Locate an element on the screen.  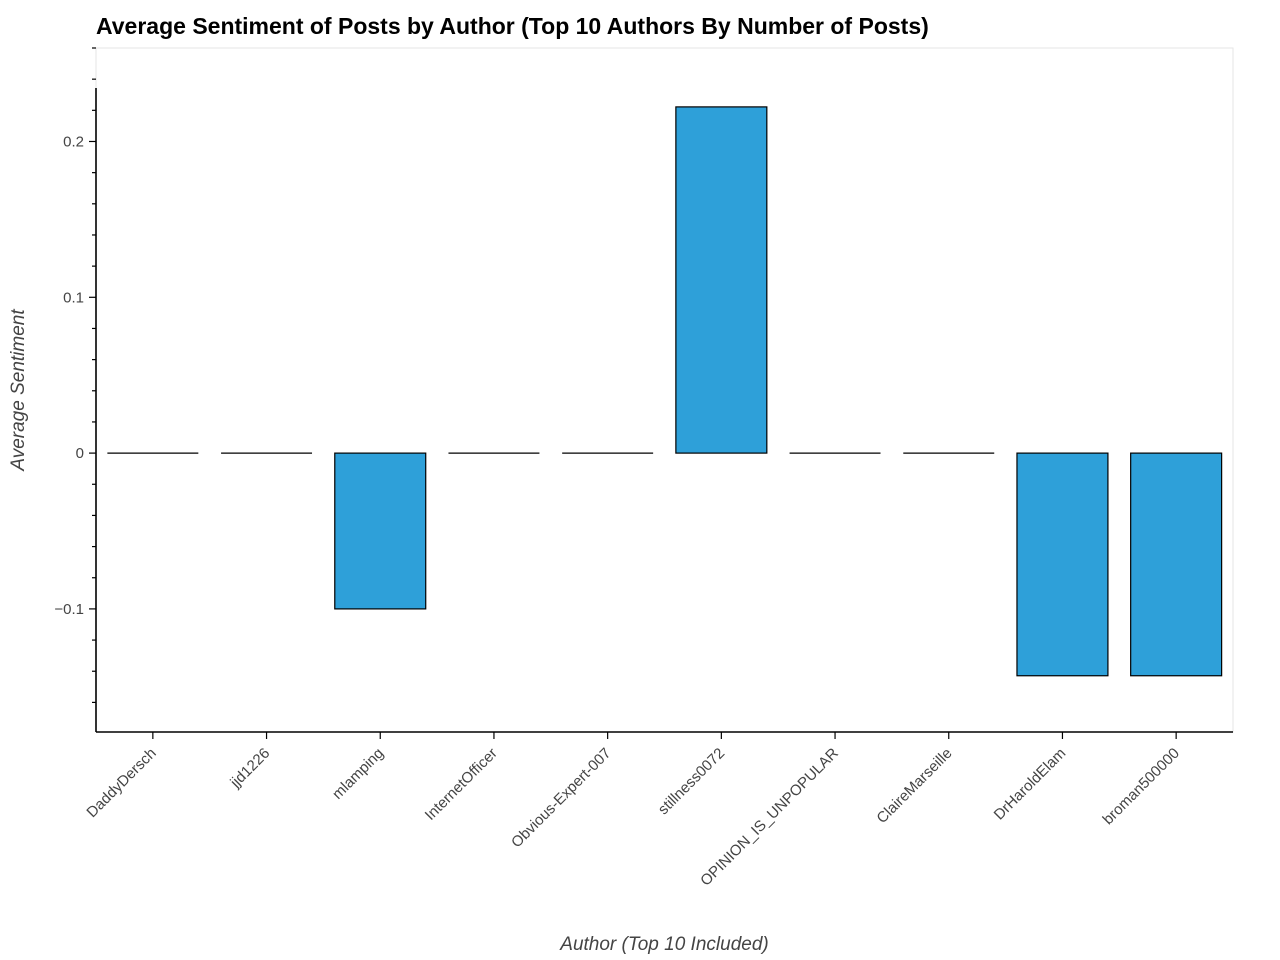
x-tick-label-OPINION_IS_UNPOPULAR: OPINION_IS_UNPOPULAR is located at coordinates (769, 817).